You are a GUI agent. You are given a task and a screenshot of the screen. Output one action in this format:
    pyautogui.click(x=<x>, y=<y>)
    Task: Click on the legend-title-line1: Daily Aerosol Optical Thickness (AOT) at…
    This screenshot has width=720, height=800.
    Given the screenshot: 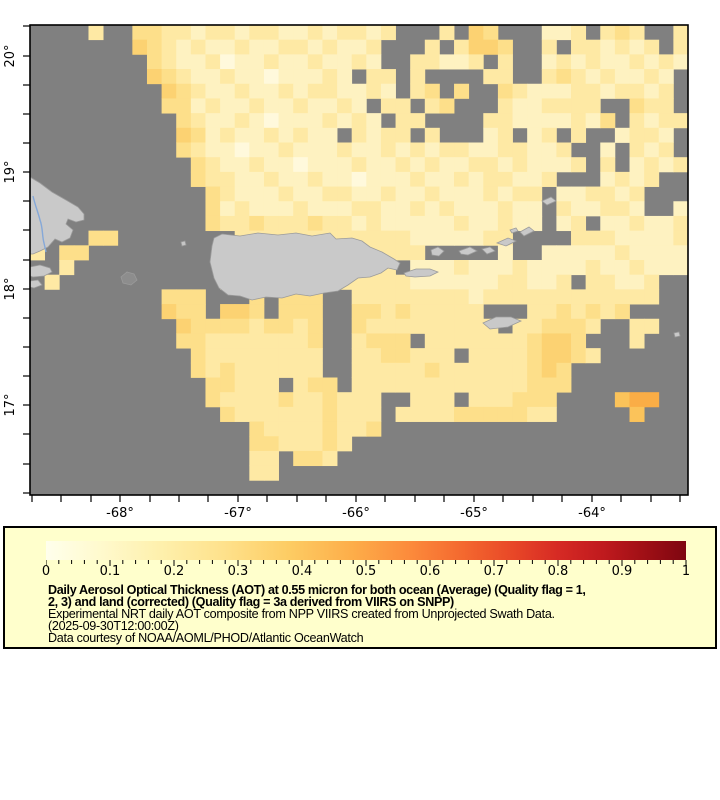 What is the action you would take?
    pyautogui.click(x=317, y=590)
    